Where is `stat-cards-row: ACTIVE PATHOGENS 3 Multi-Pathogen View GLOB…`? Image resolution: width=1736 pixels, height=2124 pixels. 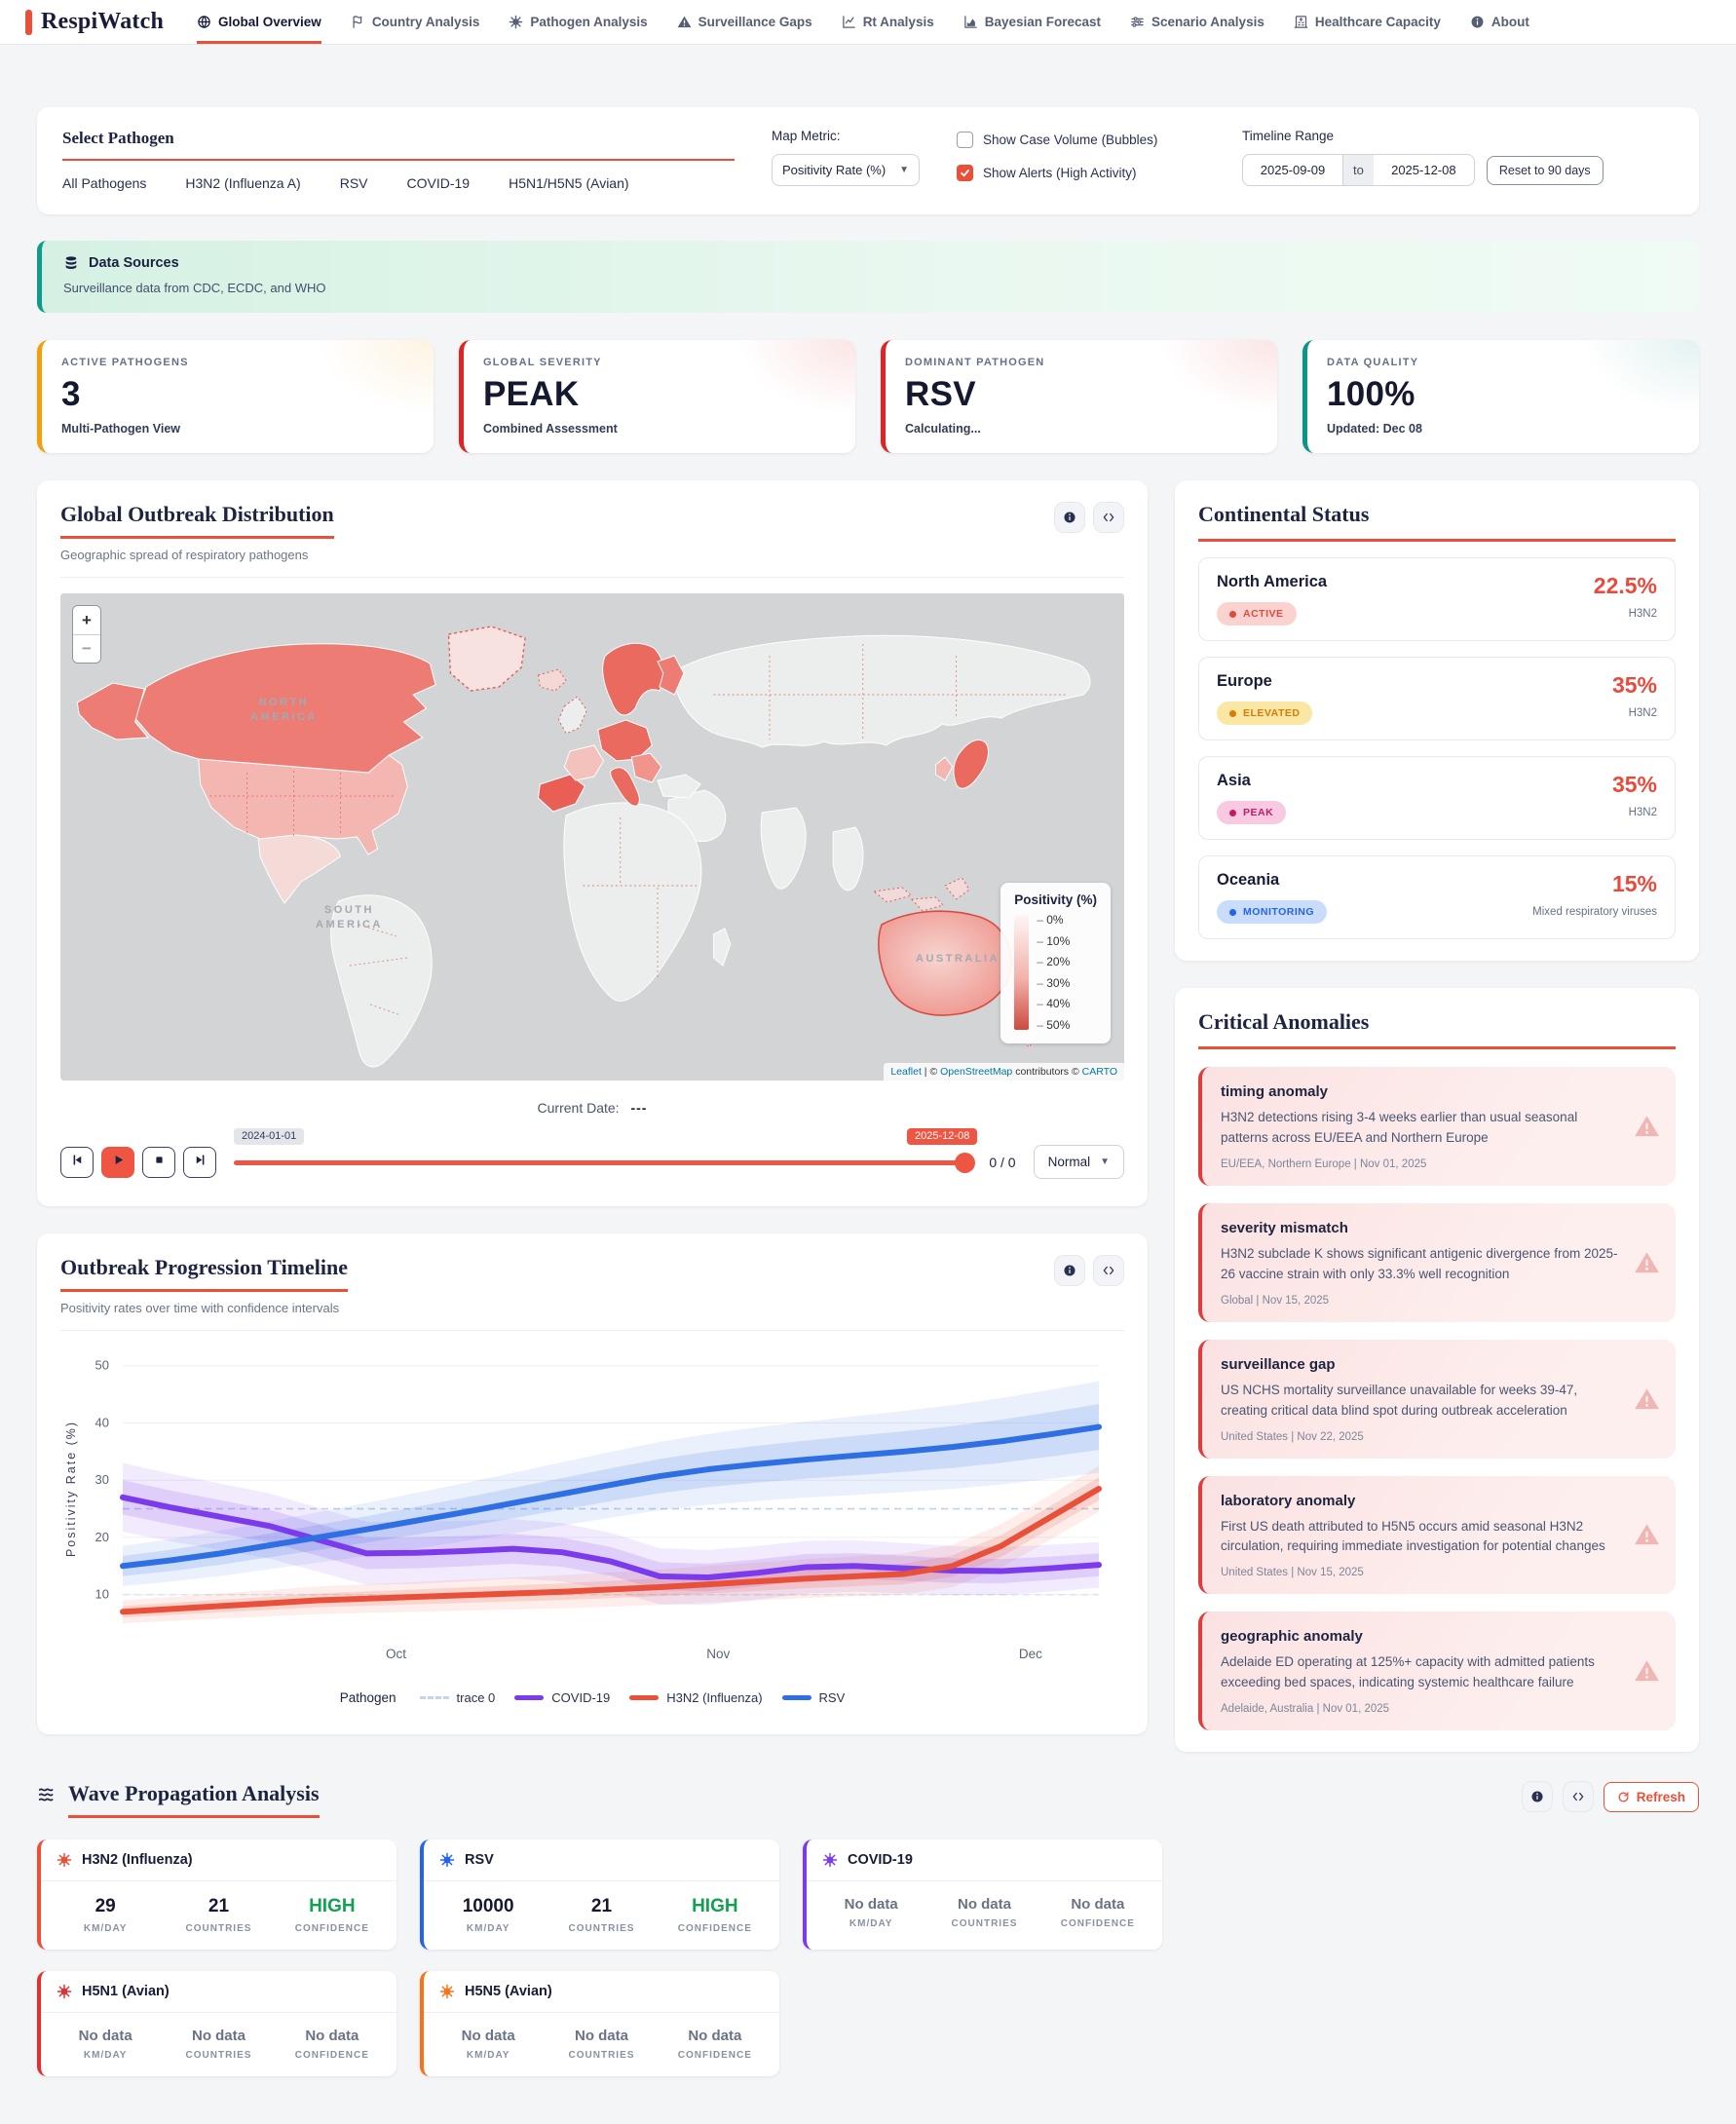 stat-cards-row: ACTIVE PATHOGENS 3 Multi-Pathogen View GLOB… is located at coordinates (868, 396).